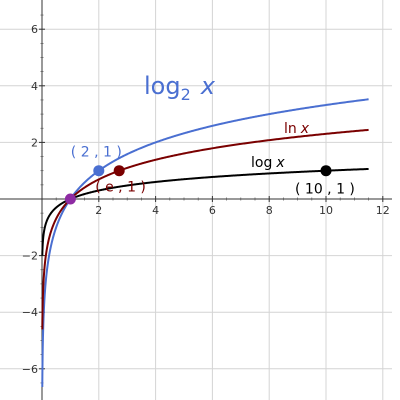  I want to click on x-tick-label: 12, so click(383, 210).